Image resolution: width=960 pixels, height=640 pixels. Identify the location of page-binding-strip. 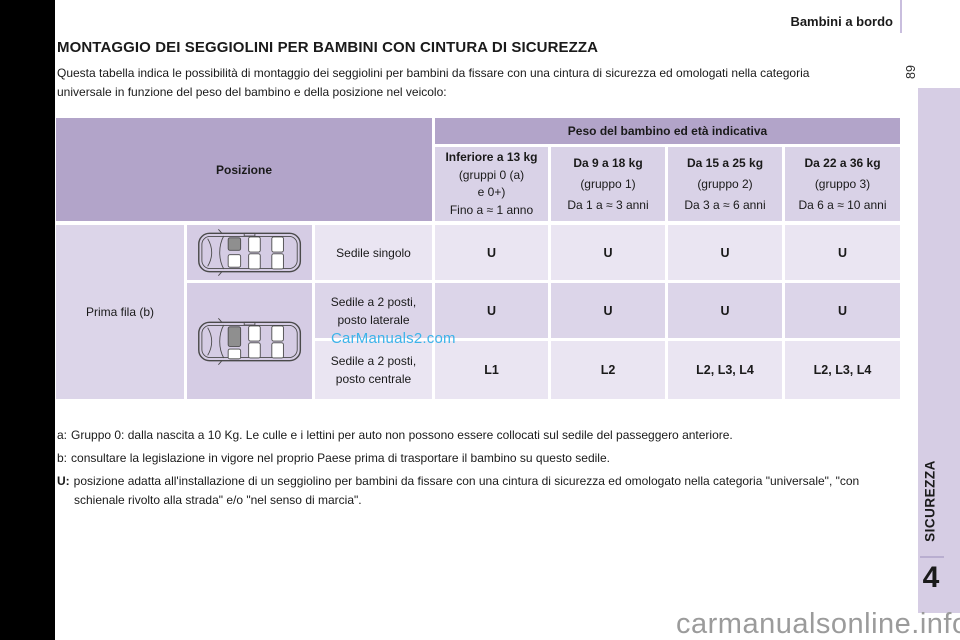
(27, 320).